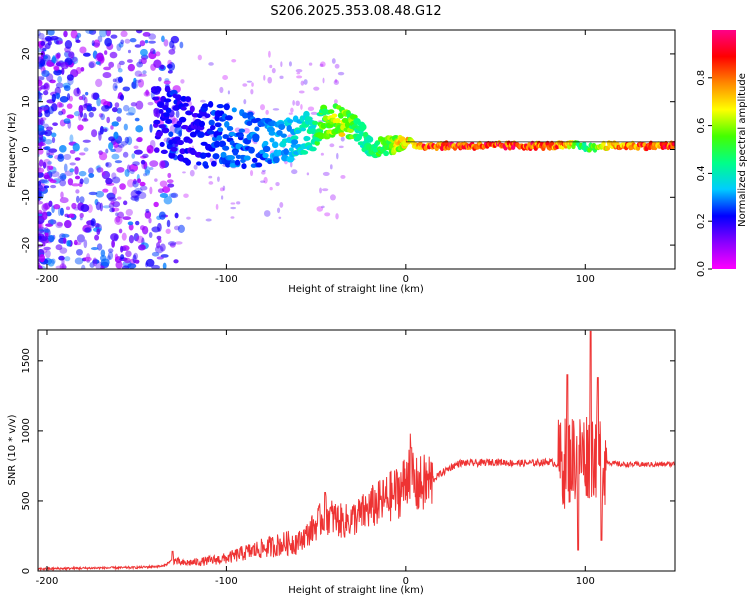  Describe the element at coordinates (355, 11) in the screenshot. I see `chart-title: S206.2025.353.08.48.G12` at that location.